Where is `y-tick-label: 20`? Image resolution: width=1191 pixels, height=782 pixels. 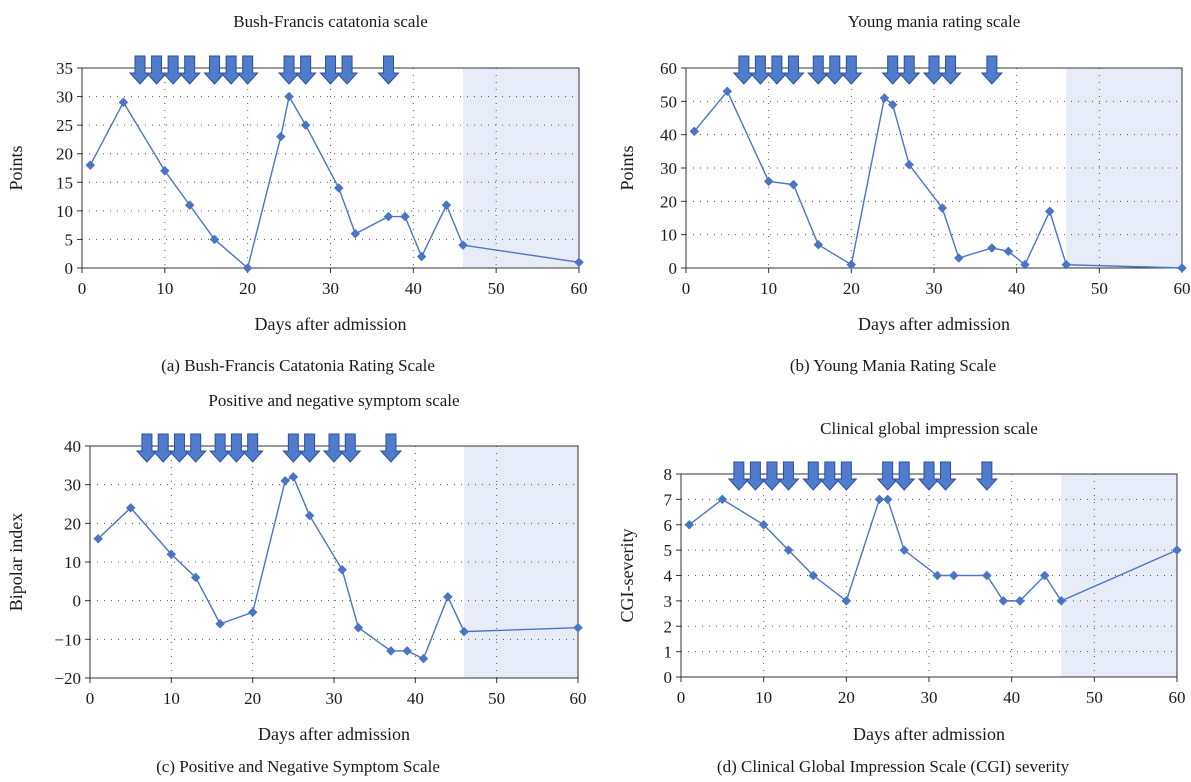 y-tick-label: 20 is located at coordinates (72, 523).